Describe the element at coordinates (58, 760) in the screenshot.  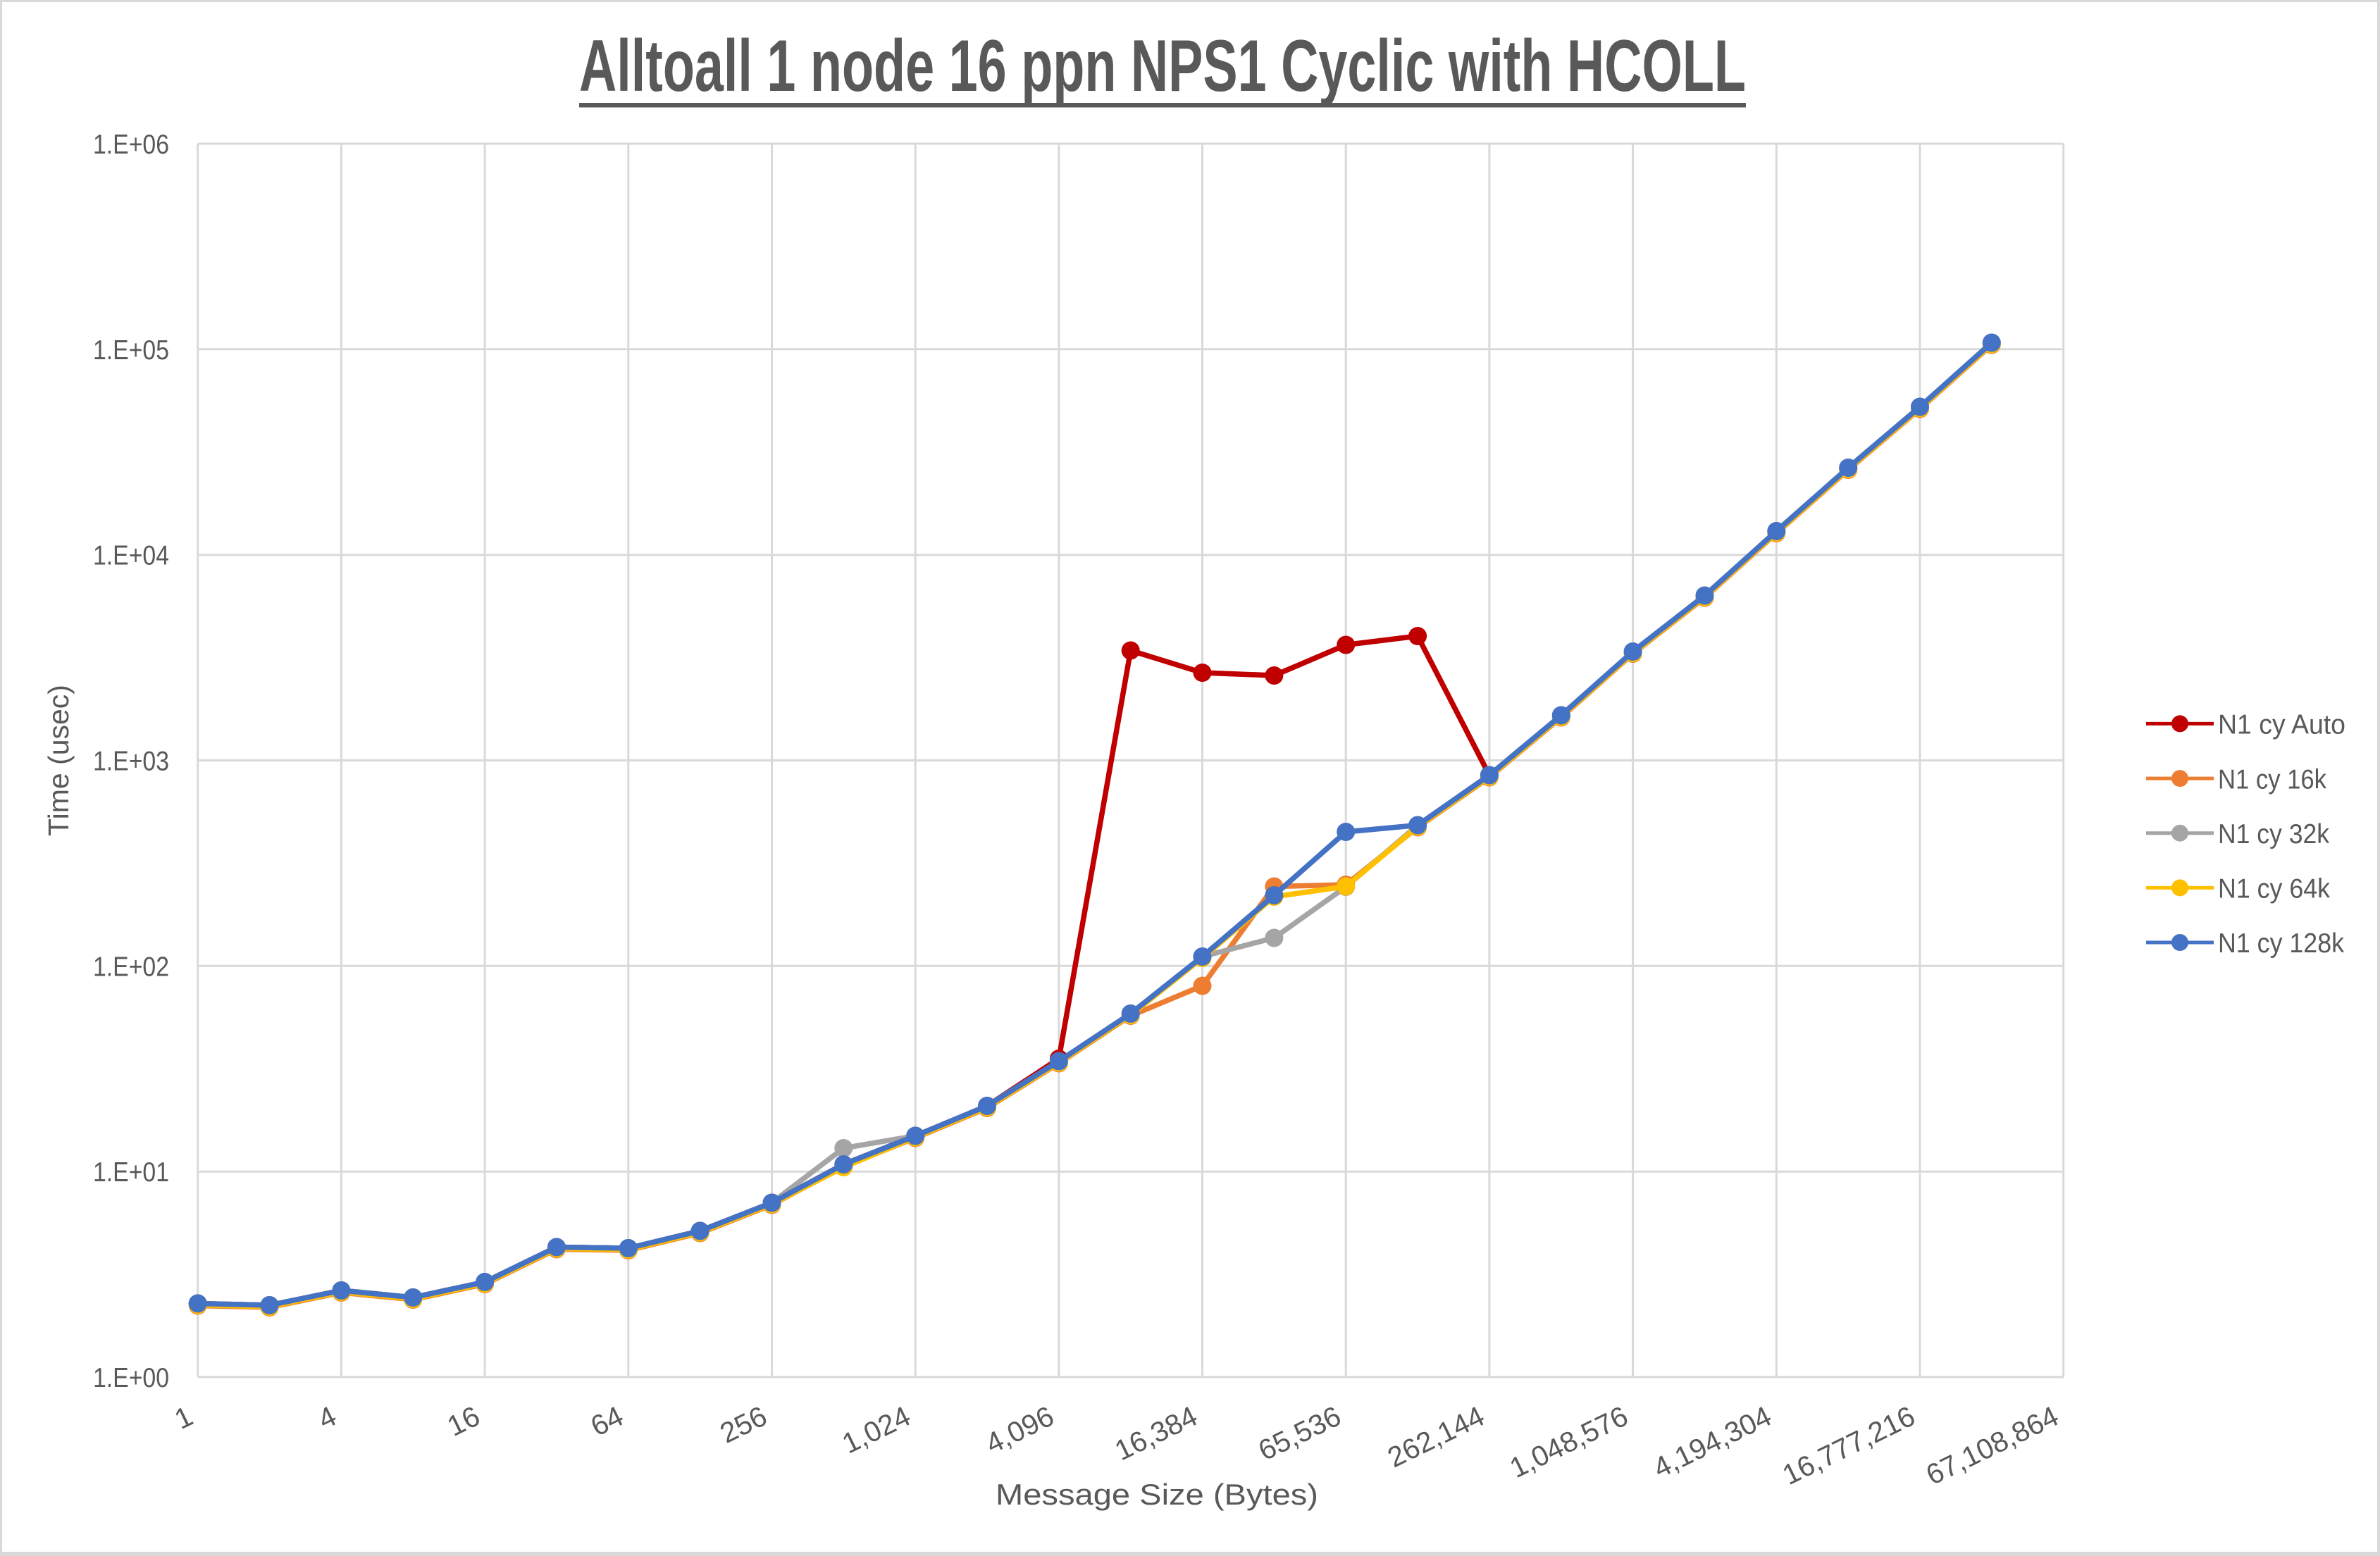
I see `svg-text: Time (usec)` at that location.